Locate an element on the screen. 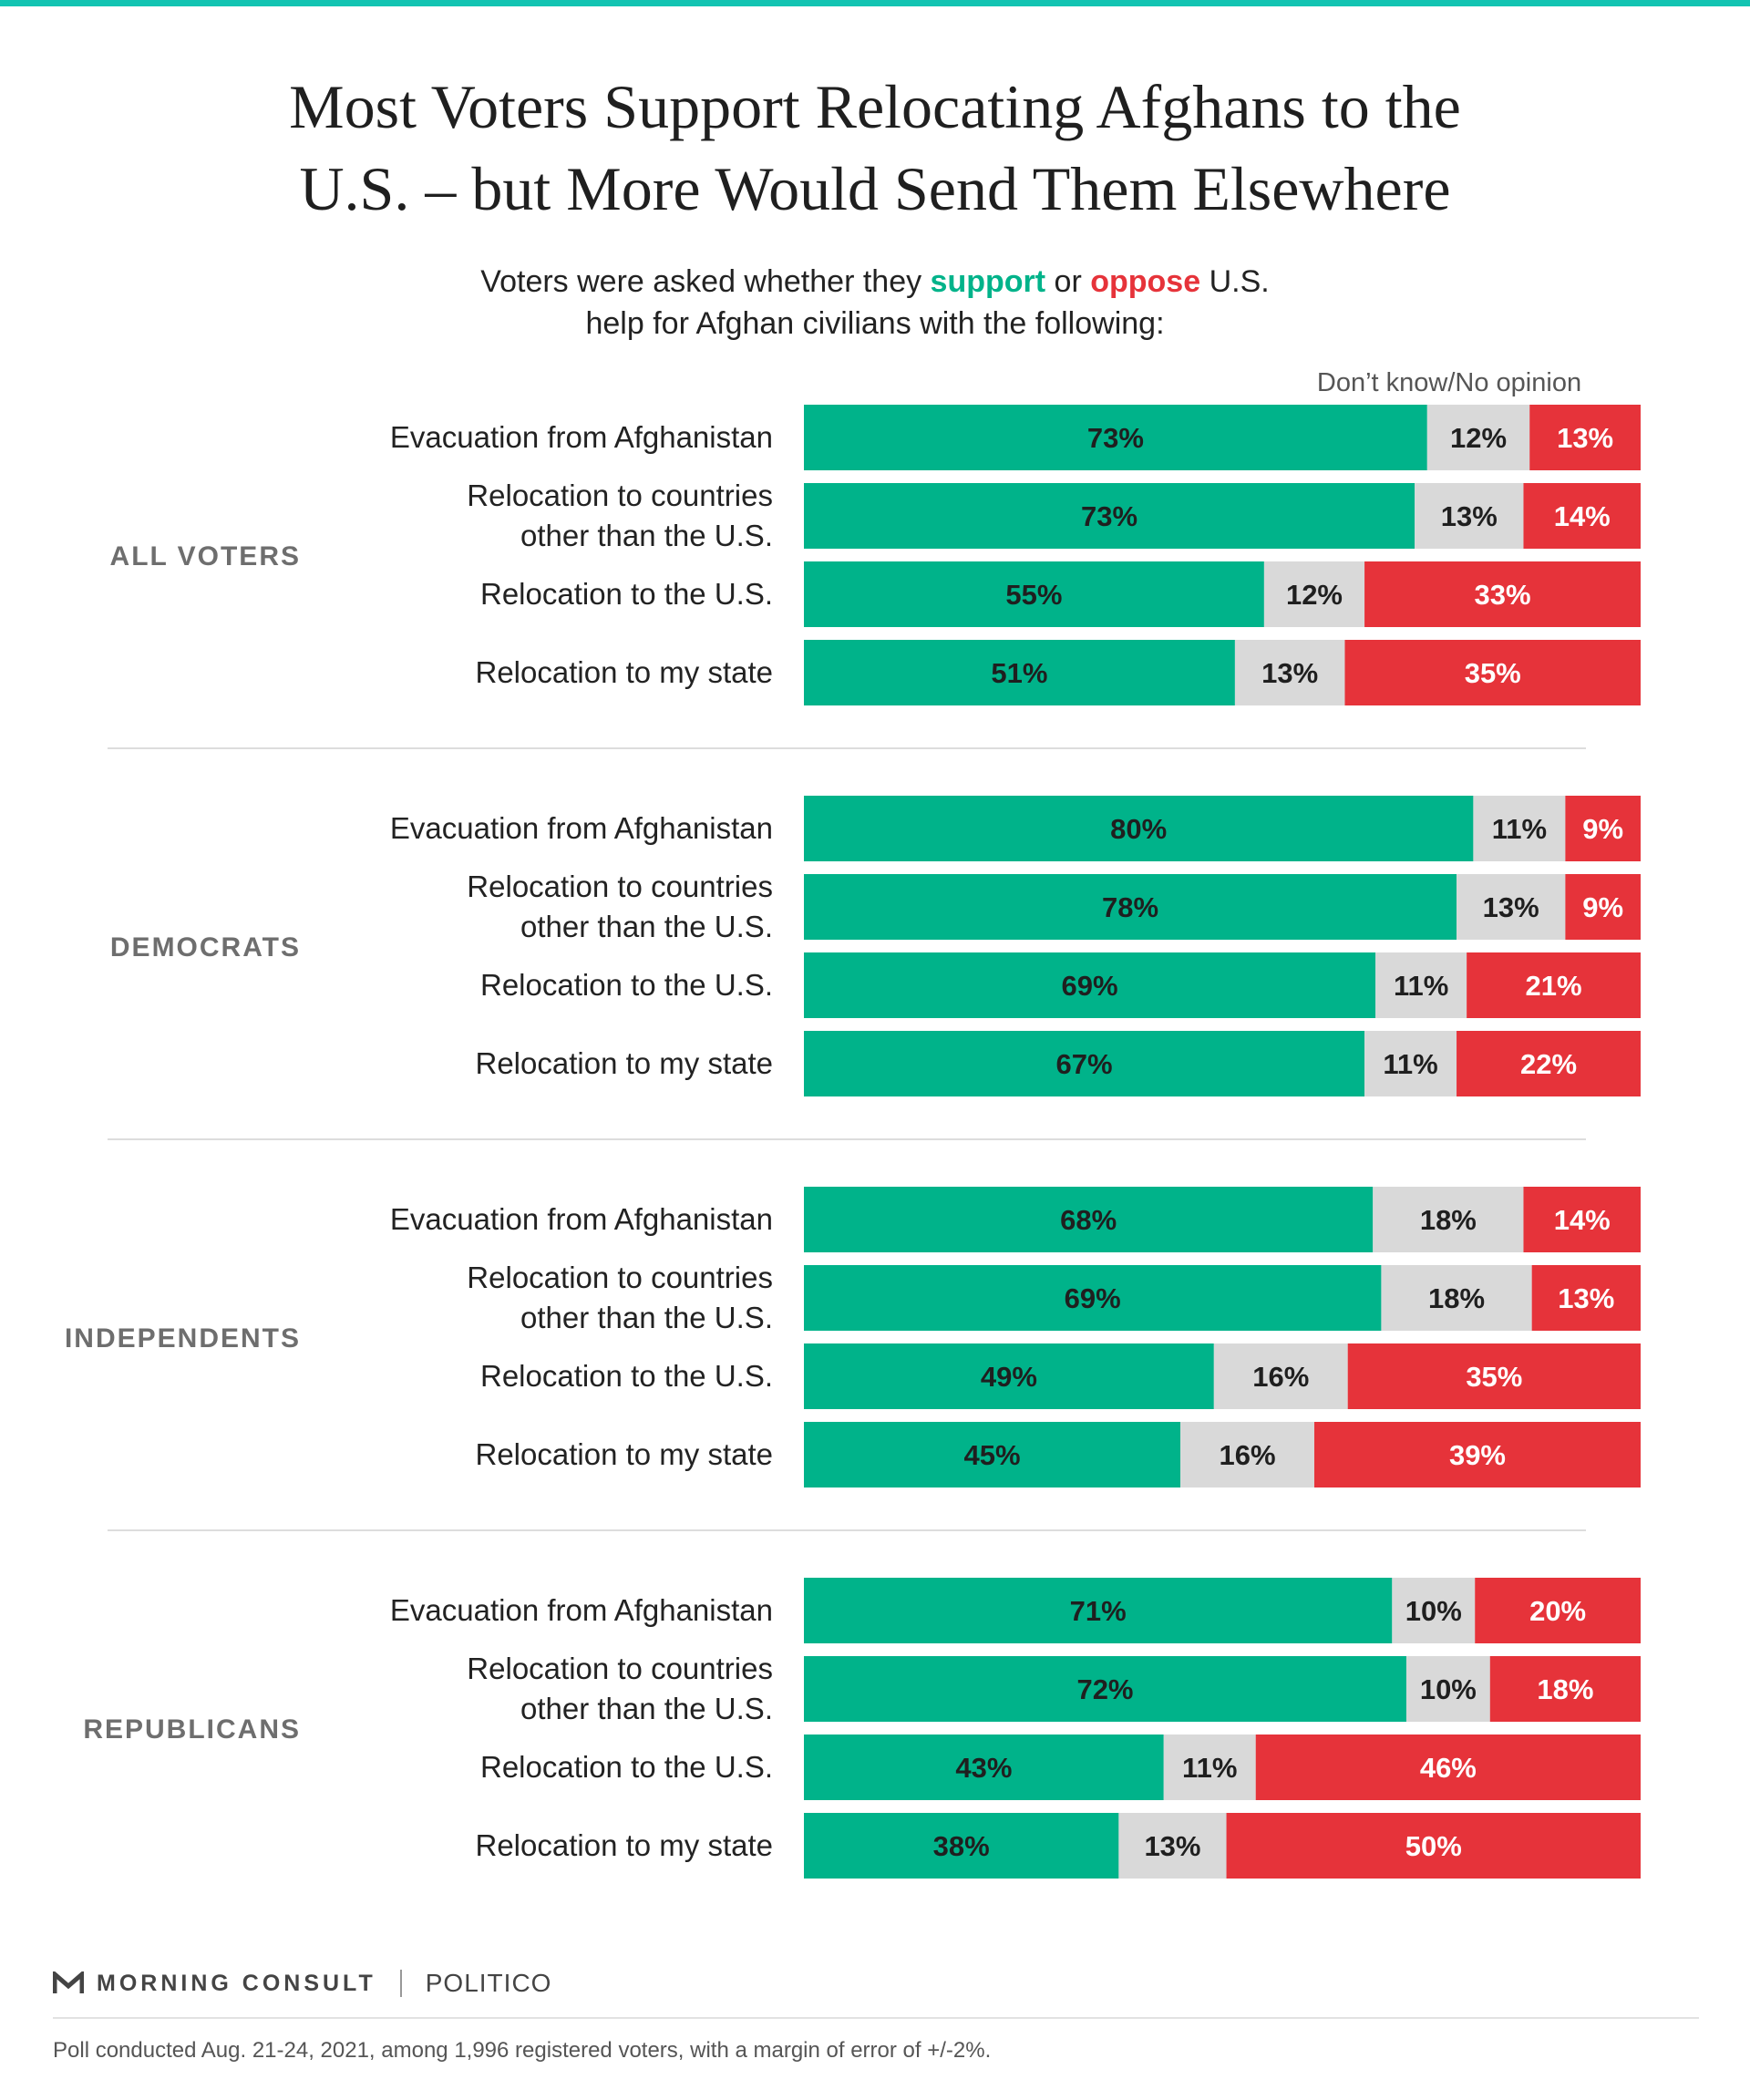  top-accent-rule is located at coordinates (875, 3).